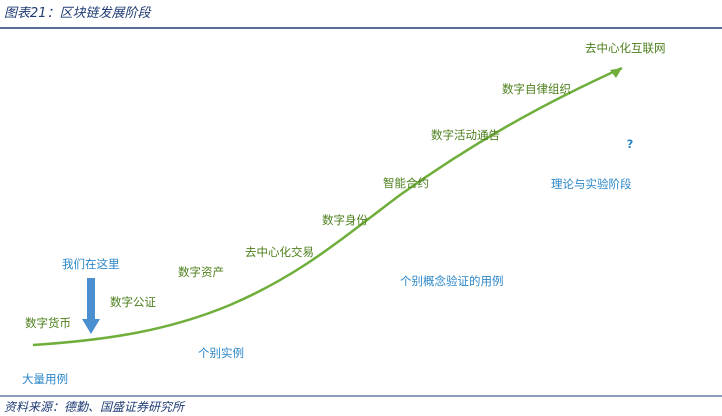 This screenshot has height=416, width=722. What do you see at coordinates (279, 252) in the screenshot?
I see `stage-label: 去中心化交易` at bounding box center [279, 252].